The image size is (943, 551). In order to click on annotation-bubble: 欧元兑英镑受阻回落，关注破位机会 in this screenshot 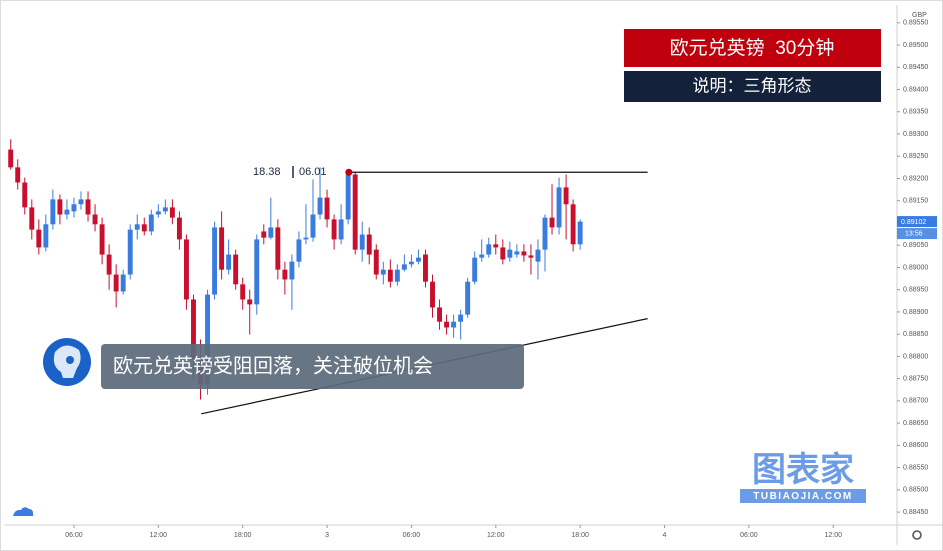, I will do `click(283, 363)`.